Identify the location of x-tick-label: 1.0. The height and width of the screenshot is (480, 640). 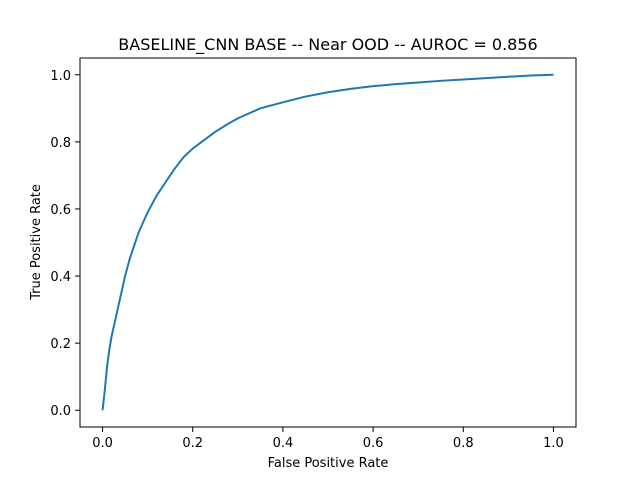
(553, 443).